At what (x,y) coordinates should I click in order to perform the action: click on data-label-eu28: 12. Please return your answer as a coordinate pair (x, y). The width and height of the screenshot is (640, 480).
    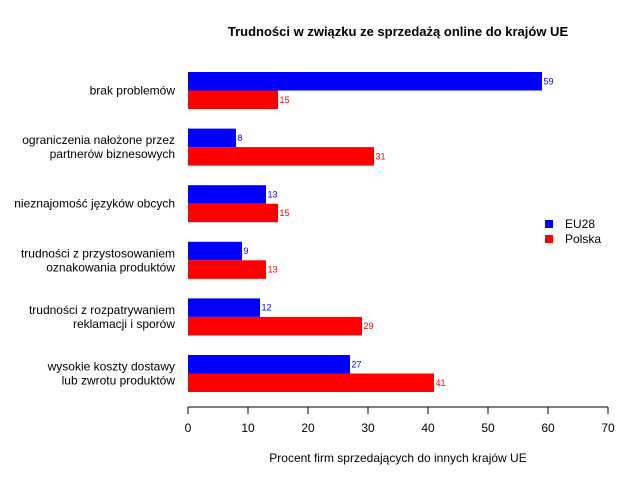
    Looking at the image, I should click on (267, 308).